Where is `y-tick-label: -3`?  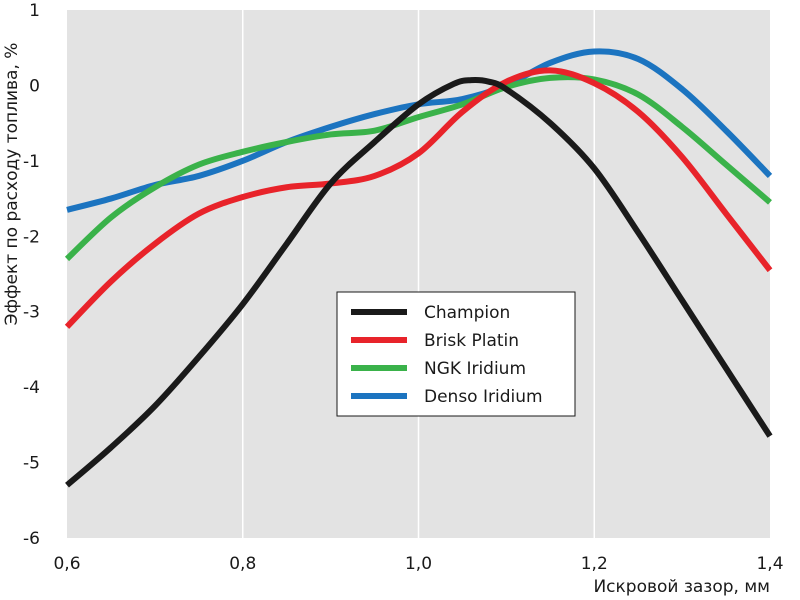
y-tick-label: -3 is located at coordinates (31, 313).